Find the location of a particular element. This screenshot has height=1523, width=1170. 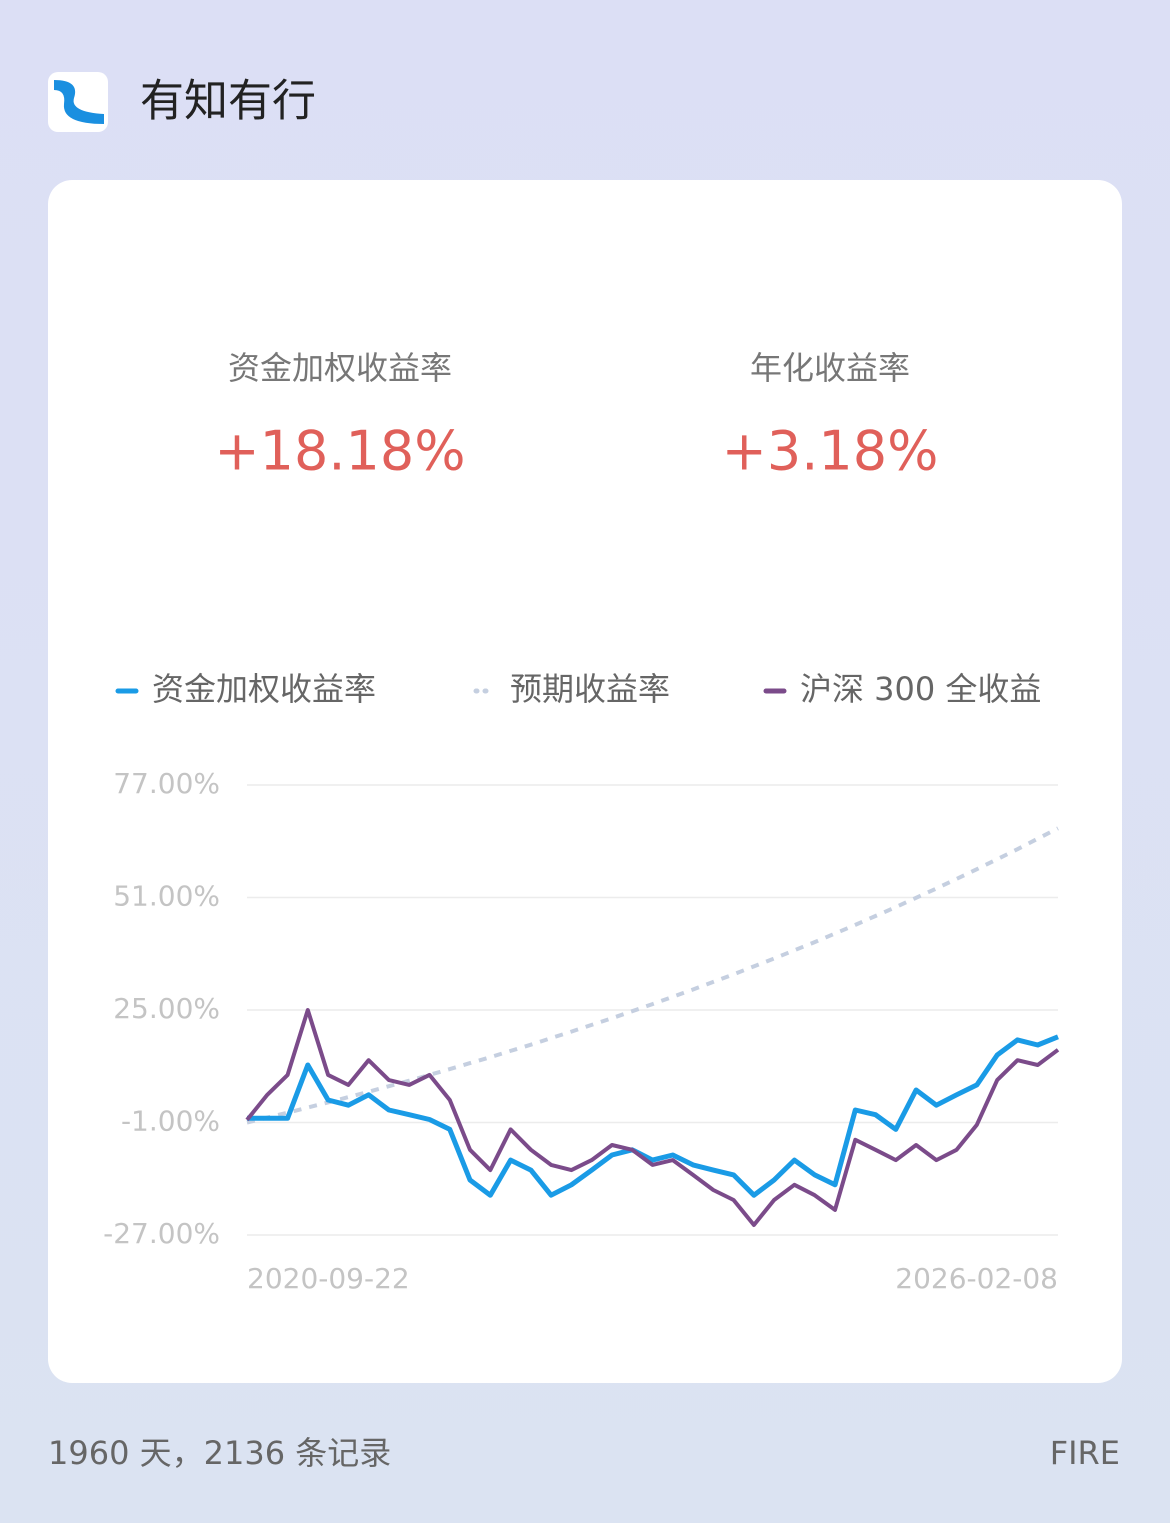

legend-label: 沪深 300 全收益 is located at coordinates (920, 689).